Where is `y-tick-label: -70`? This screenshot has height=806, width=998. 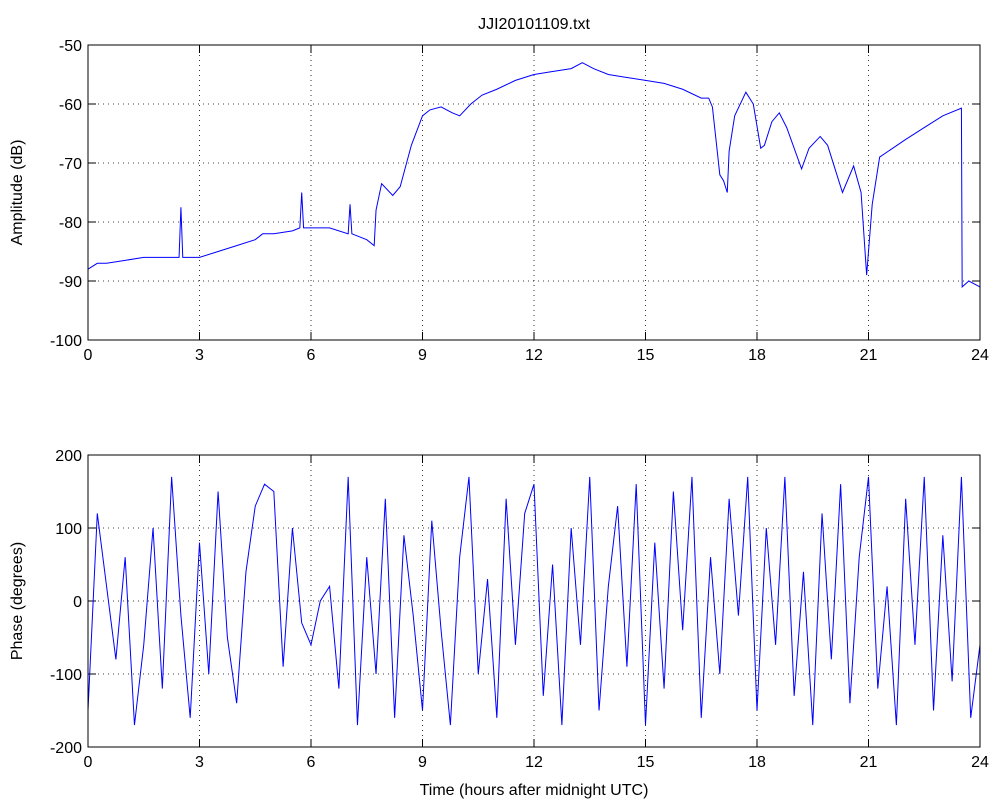
y-tick-label: -70 is located at coordinates (70, 164).